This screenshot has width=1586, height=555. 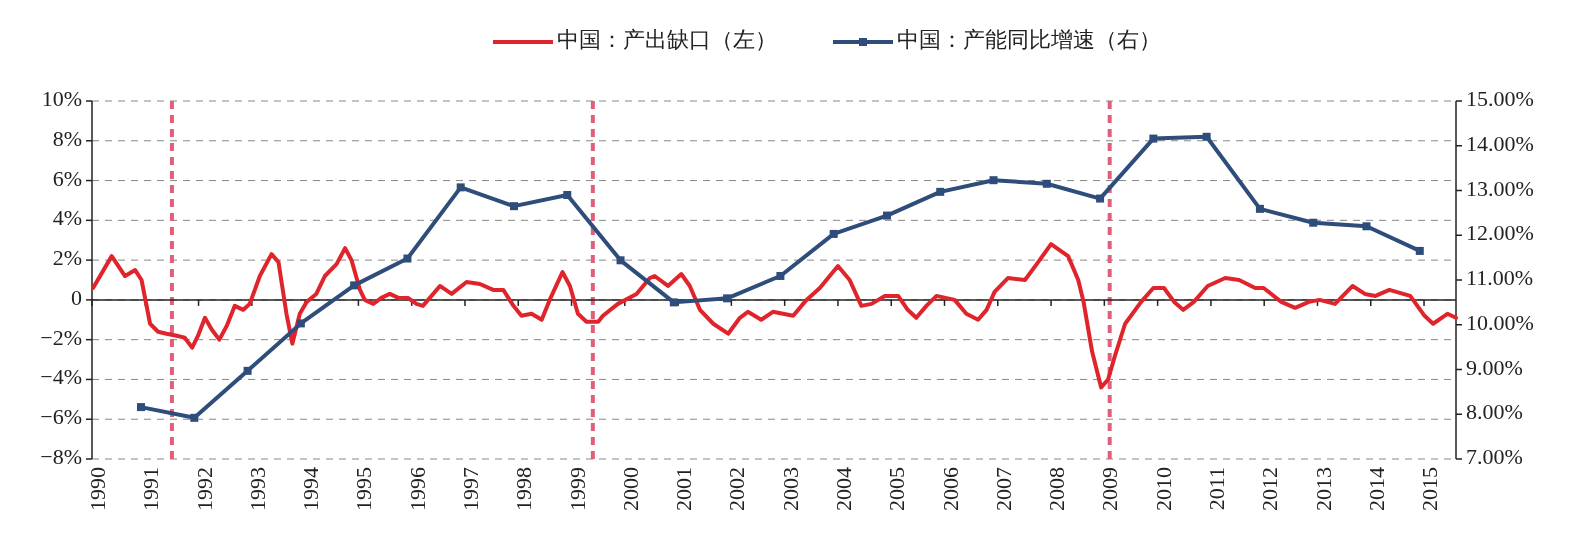 What do you see at coordinates (76, 297) in the screenshot?
I see `y-tick-label: 0` at bounding box center [76, 297].